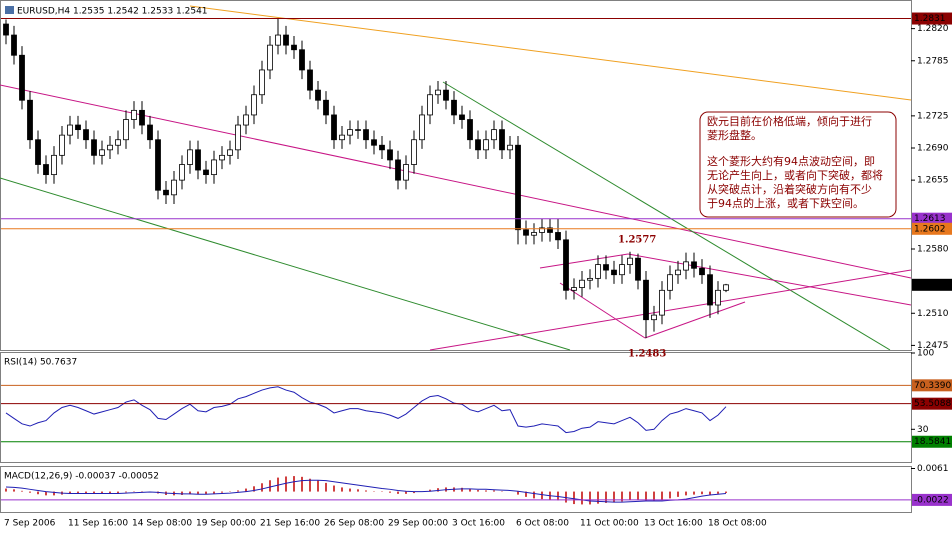 The width and height of the screenshot is (952, 558). Describe the element at coordinates (933, 346) in the screenshot. I see `y-tick-label: 1.2475` at that location.